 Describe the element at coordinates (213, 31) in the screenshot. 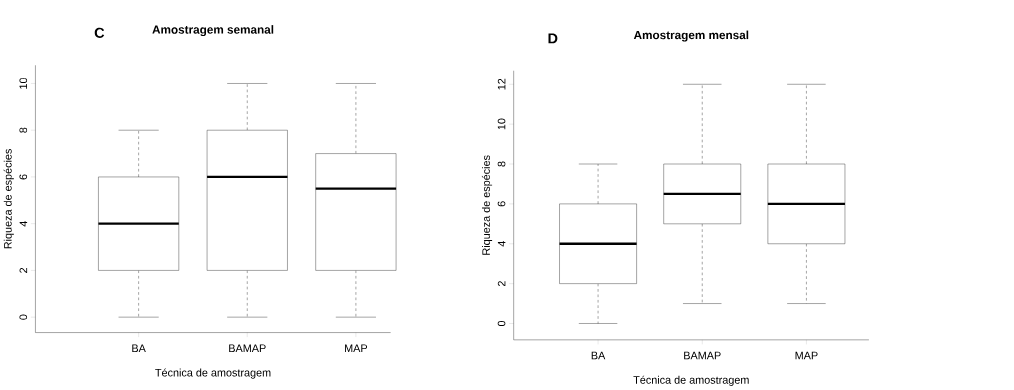

I see `chart-title: Amostragem semanal` at that location.